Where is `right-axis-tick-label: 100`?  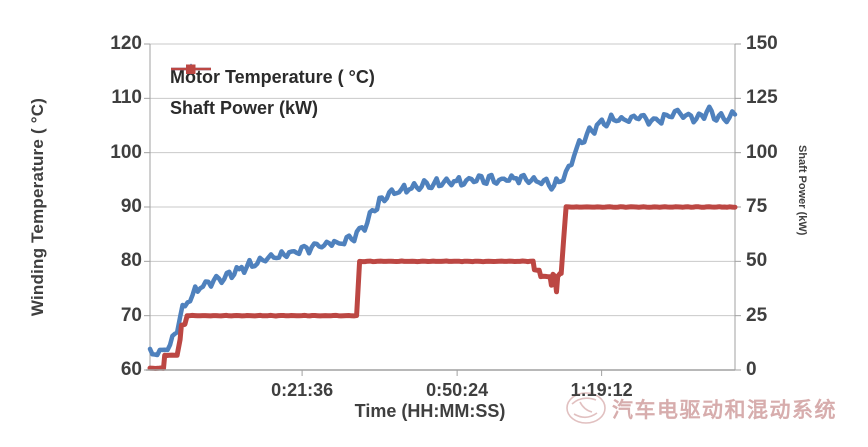 right-axis-tick-label: 100 is located at coordinates (762, 152).